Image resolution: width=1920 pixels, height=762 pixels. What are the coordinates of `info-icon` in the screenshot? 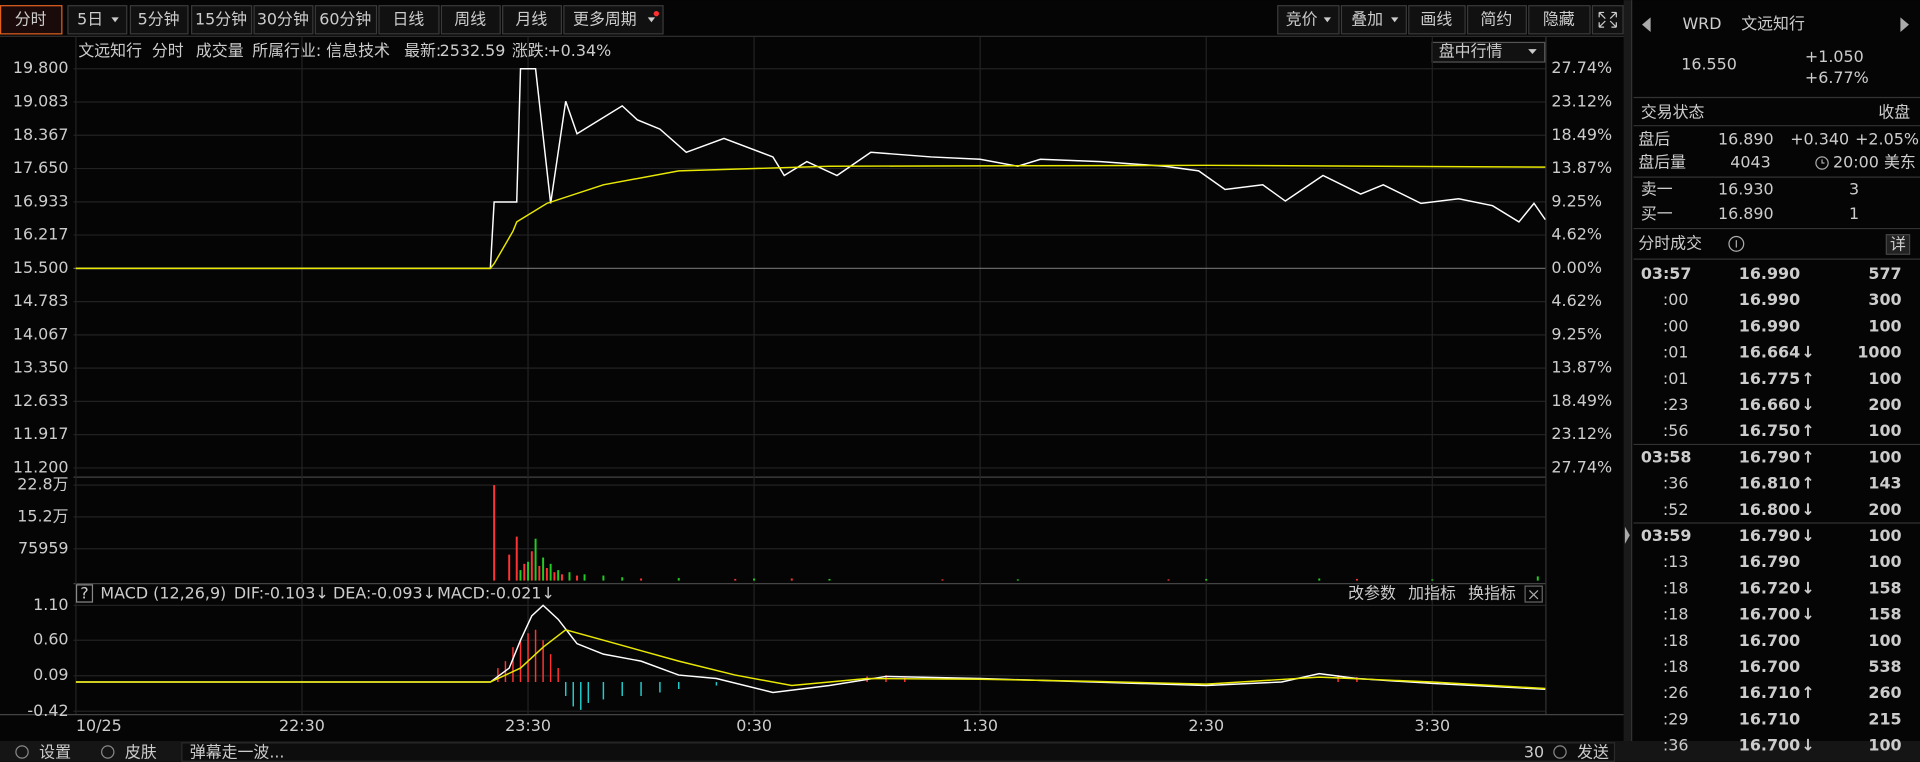 It's located at (1736, 243).